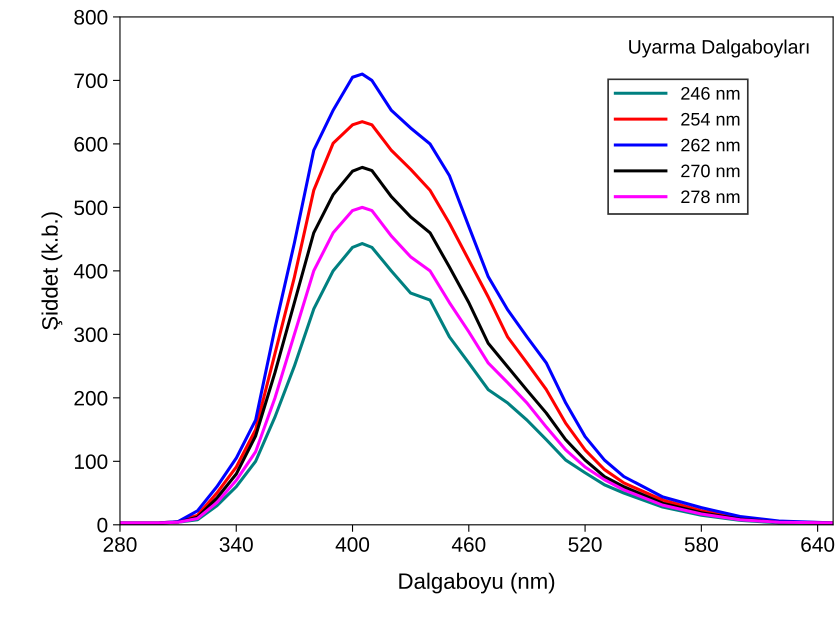  What do you see at coordinates (120, 544) in the screenshot?
I see `x-tick-label: 280` at bounding box center [120, 544].